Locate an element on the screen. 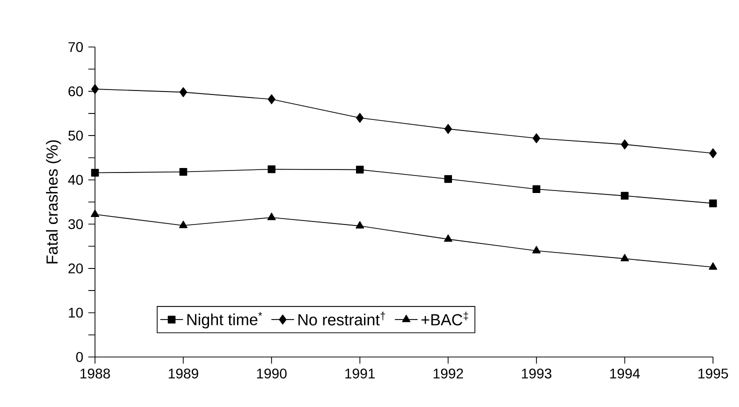 Image resolution: width=739 pixels, height=407 pixels. x-tick-label: 1989 is located at coordinates (183, 373).